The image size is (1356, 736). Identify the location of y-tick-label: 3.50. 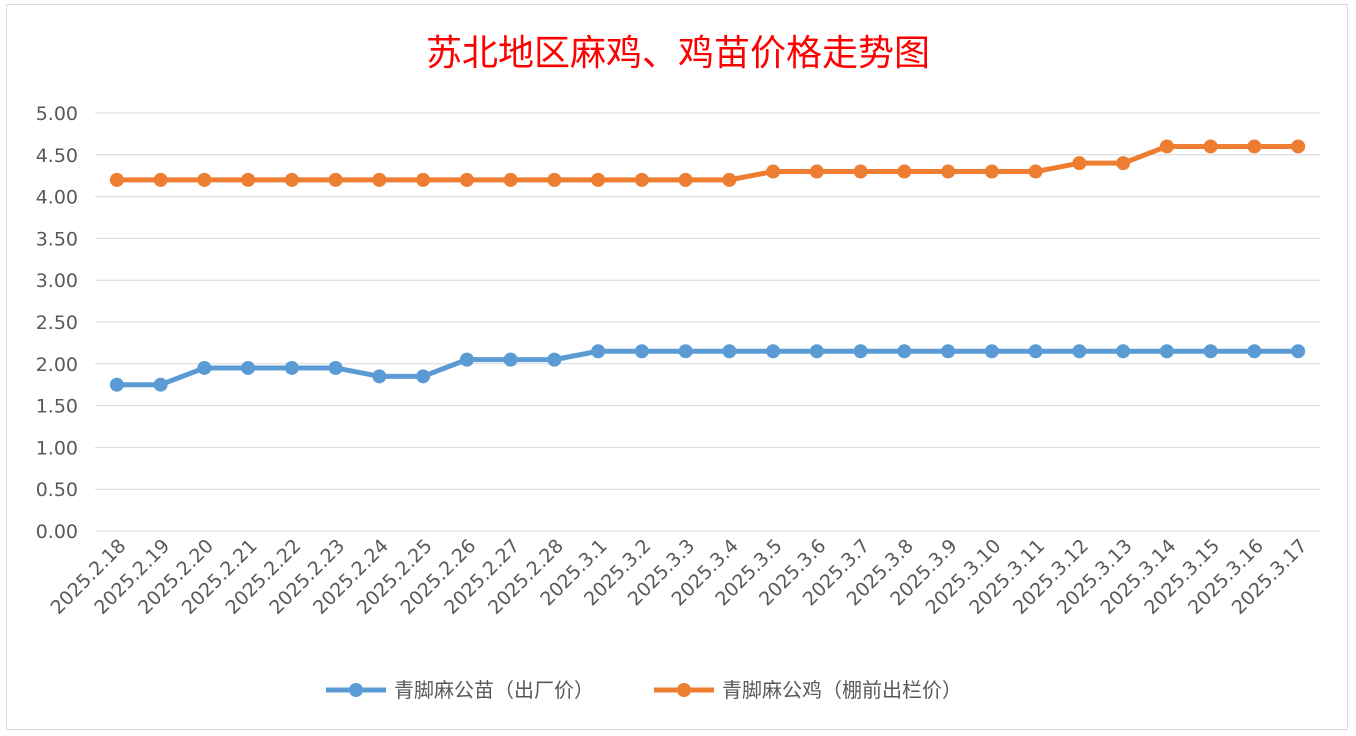
(57, 239).